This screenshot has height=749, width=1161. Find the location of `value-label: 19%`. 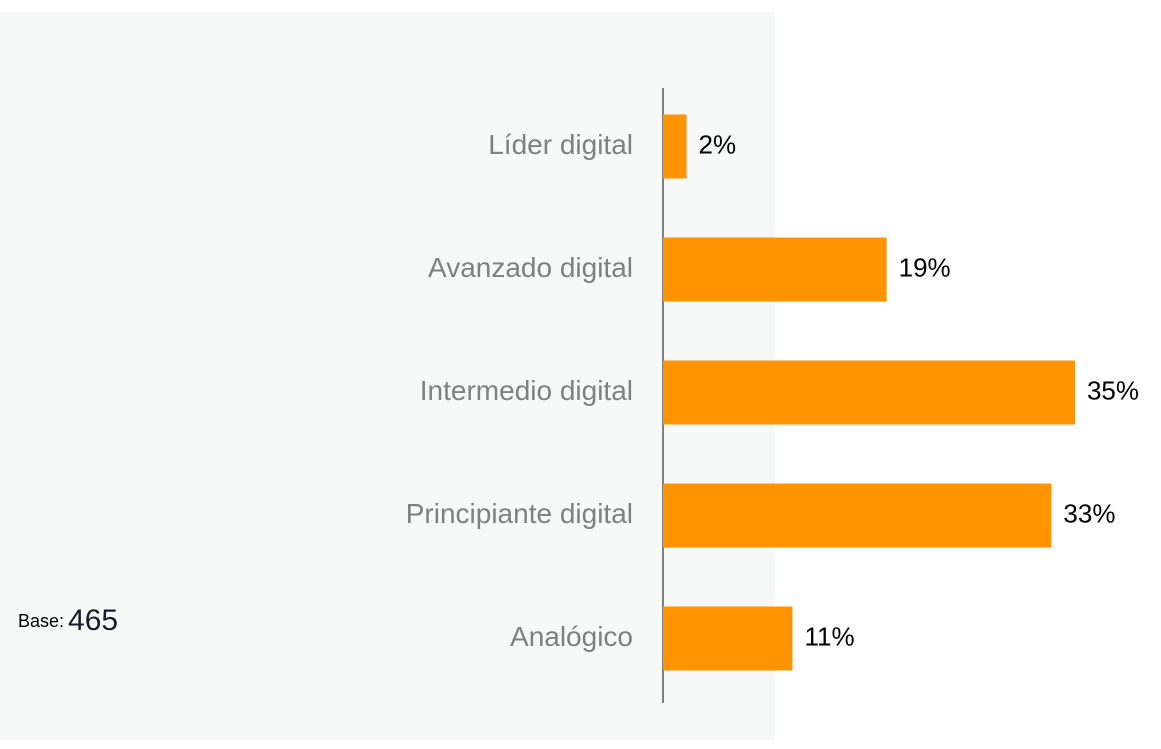

value-label: 19% is located at coordinates (925, 267).